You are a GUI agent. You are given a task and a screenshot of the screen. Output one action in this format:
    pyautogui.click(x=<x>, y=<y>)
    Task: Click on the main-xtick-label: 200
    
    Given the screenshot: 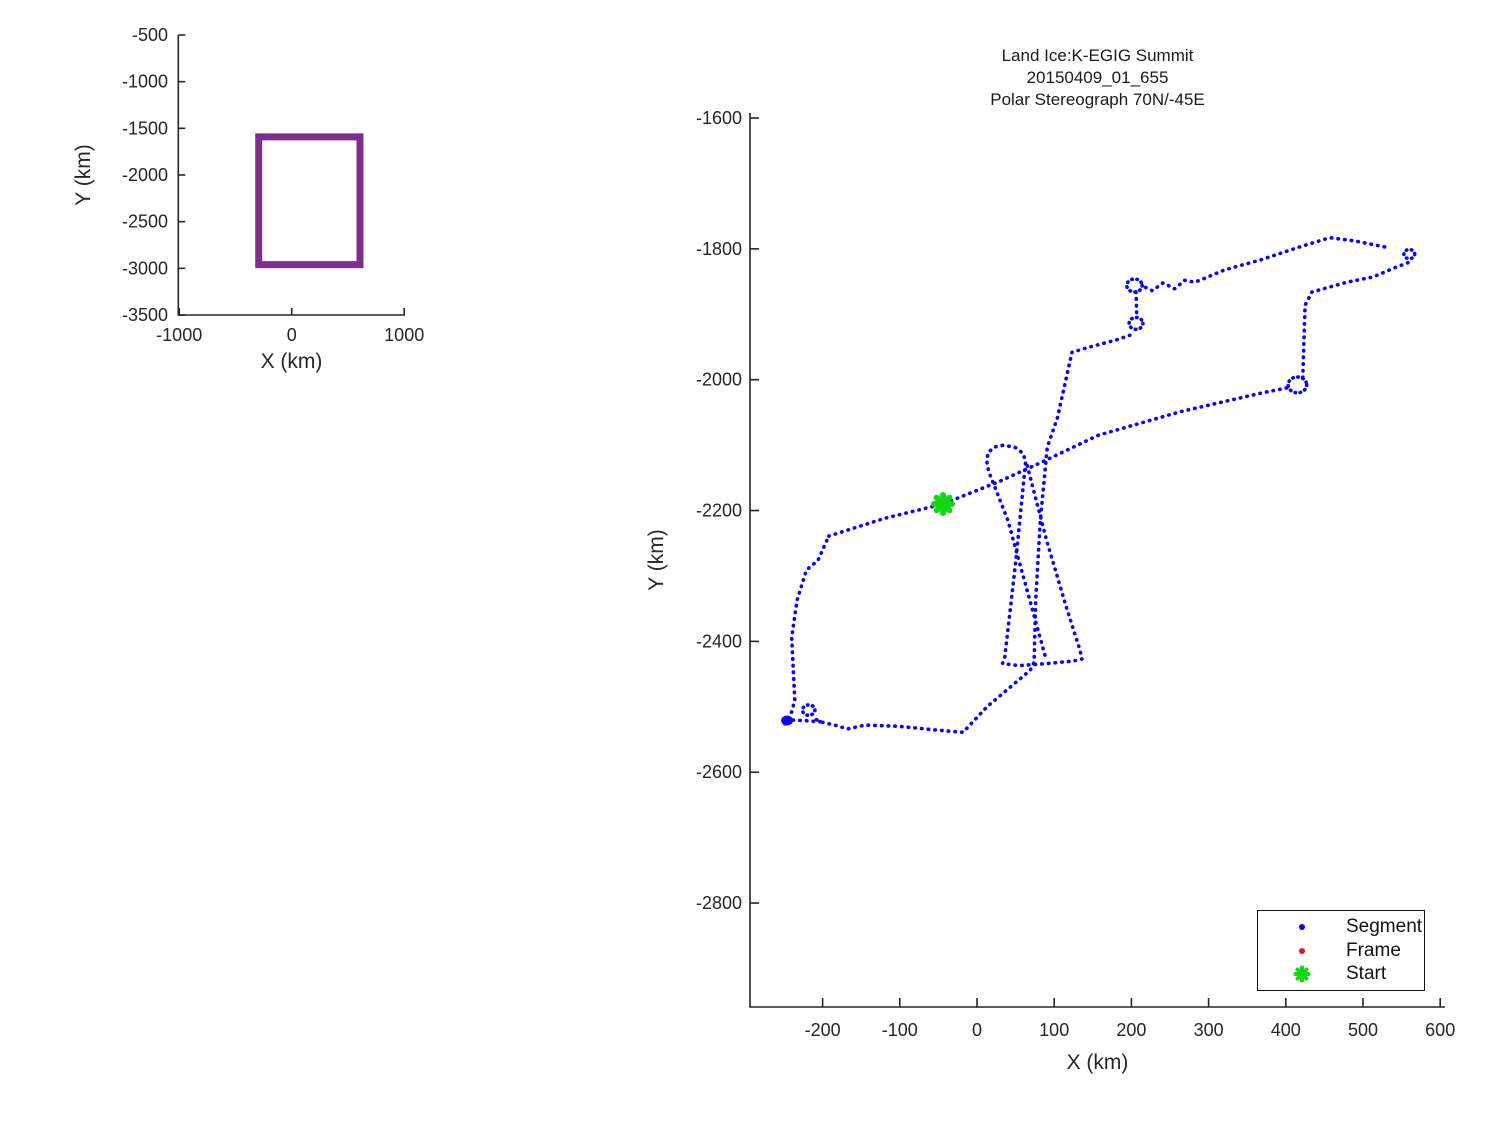 What is the action you would take?
    pyautogui.click(x=1131, y=1030)
    